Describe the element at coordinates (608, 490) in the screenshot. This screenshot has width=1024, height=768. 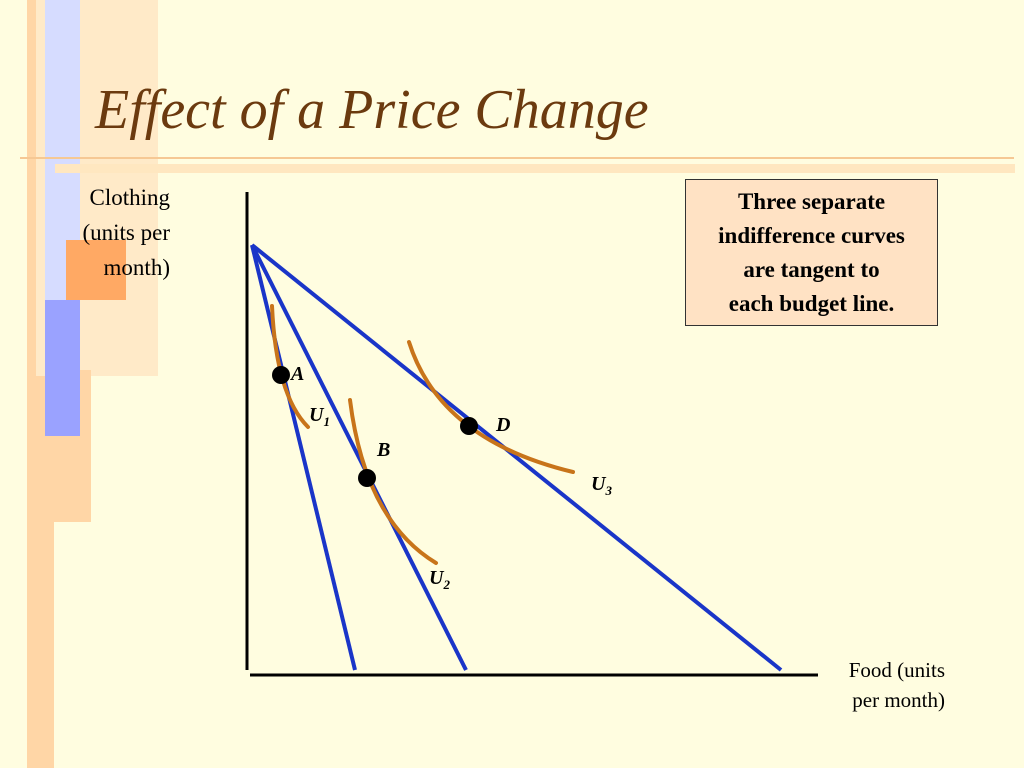
I see `curve-u3-index: 3` at that location.